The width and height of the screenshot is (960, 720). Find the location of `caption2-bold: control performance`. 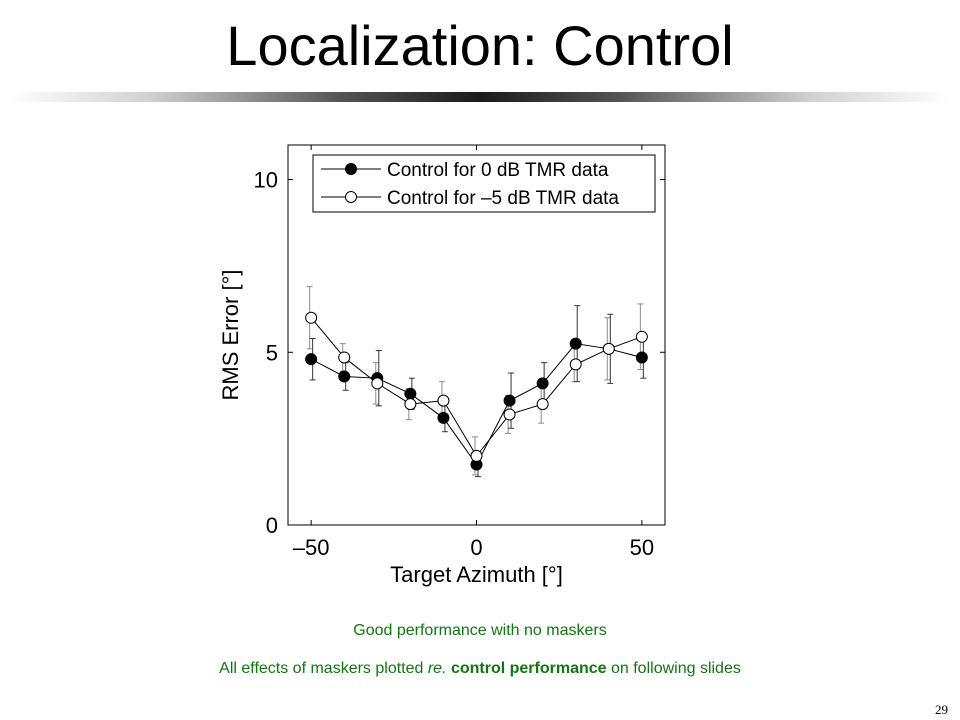

caption2-bold: control performance is located at coordinates (526, 668).